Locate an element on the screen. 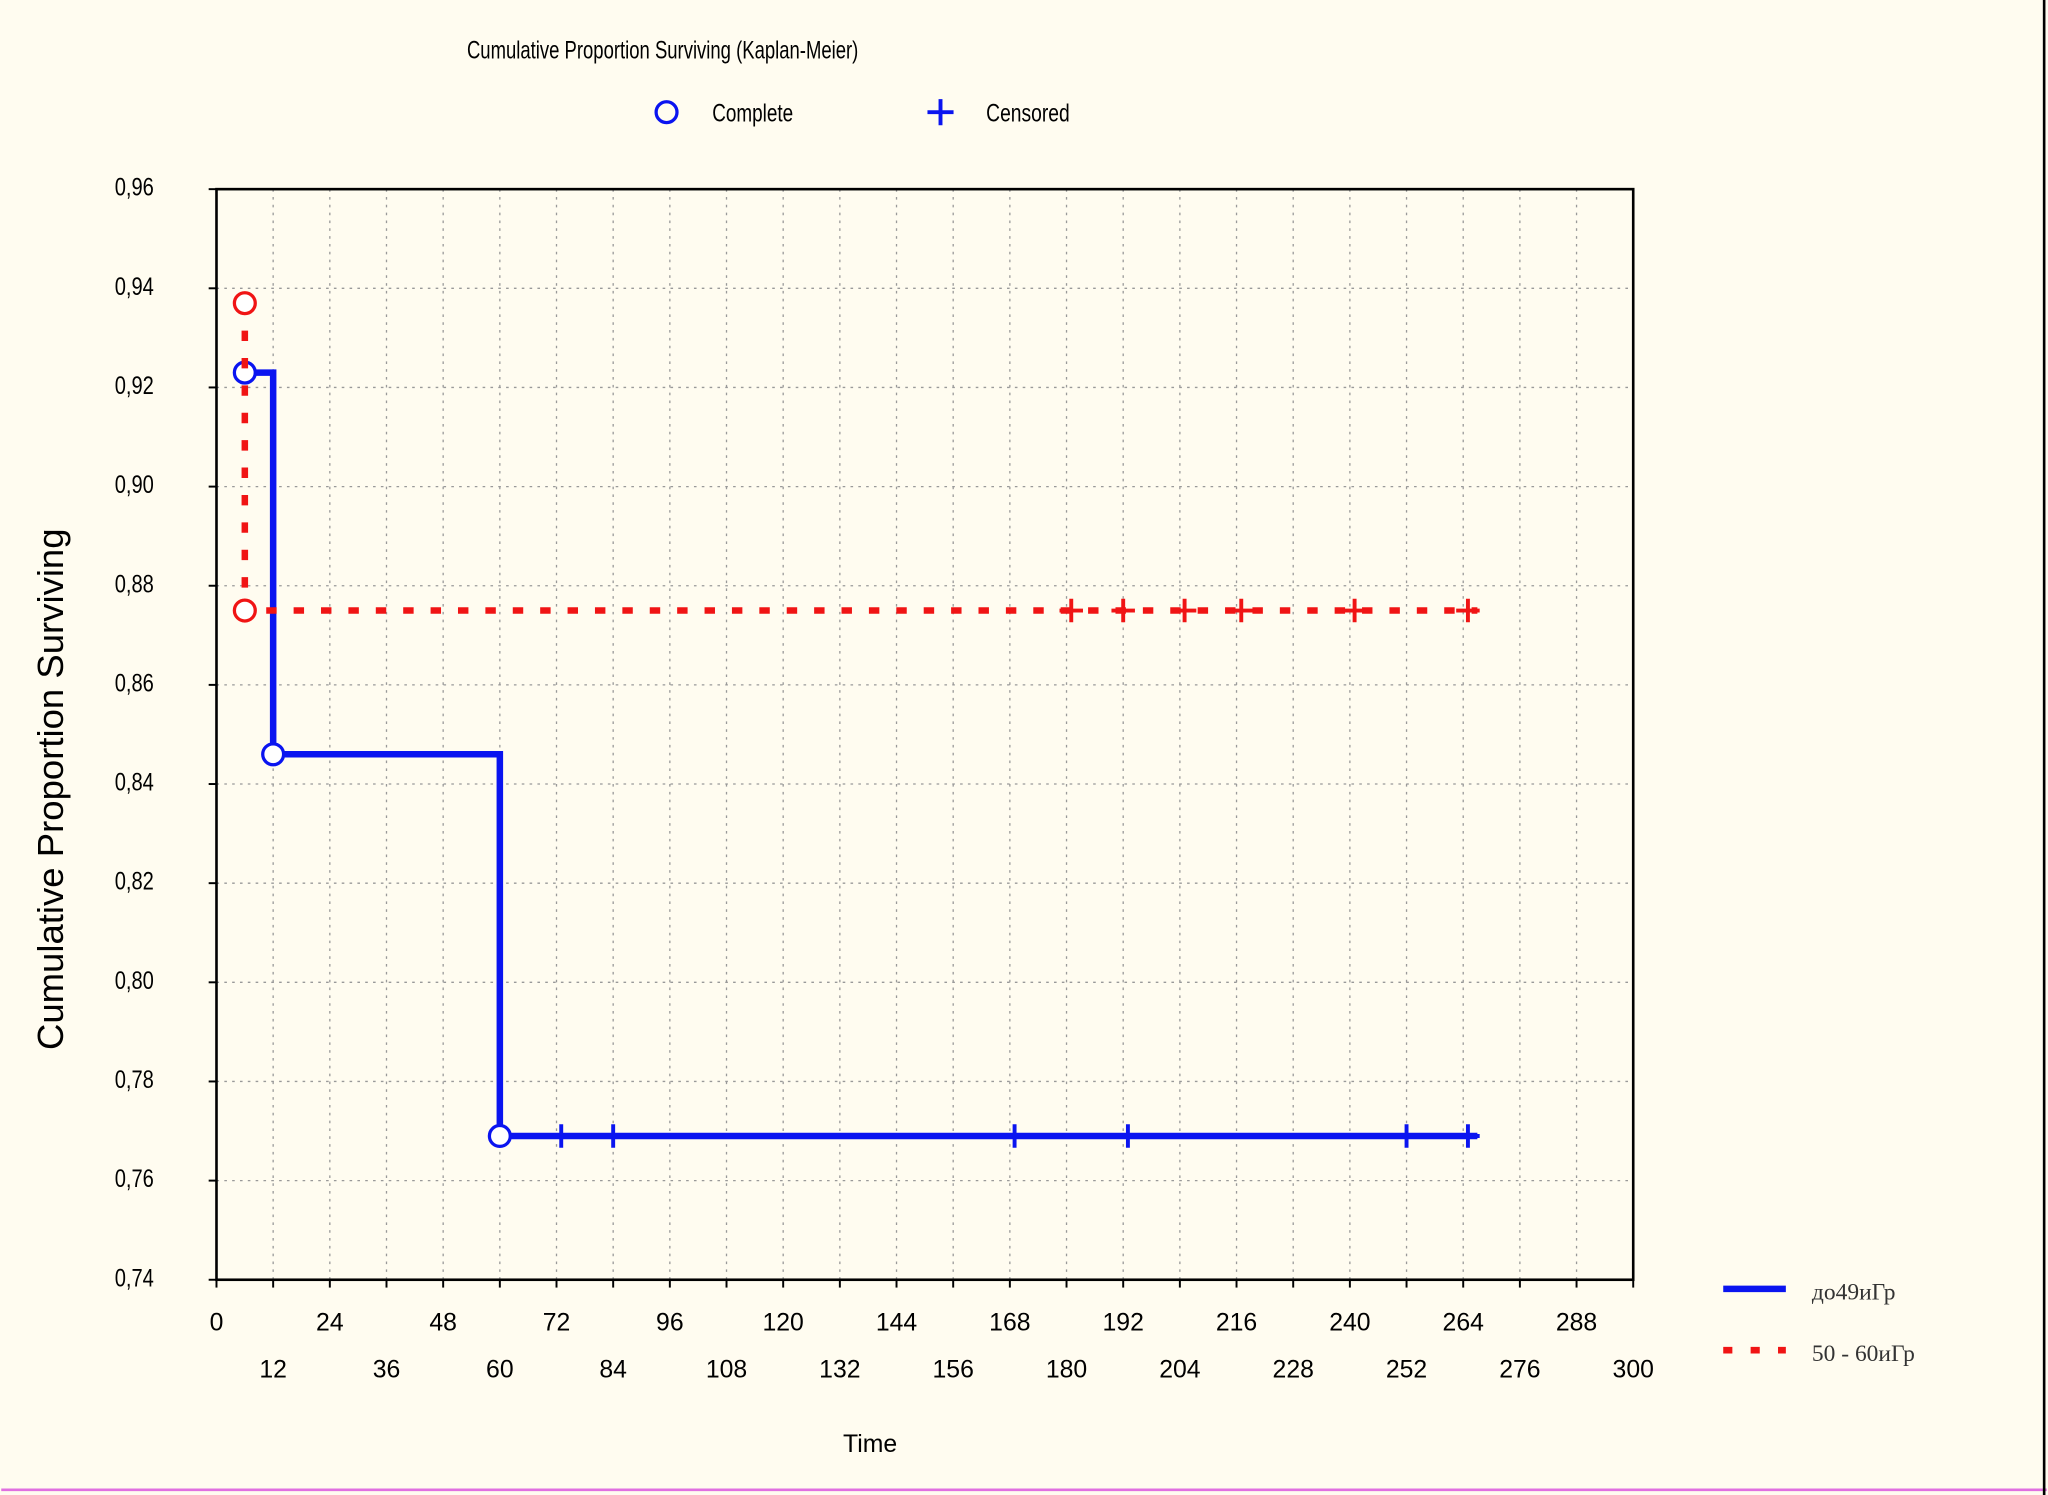 The image size is (2048, 1495). y-tick-label: 0,84 is located at coordinates (134, 783).